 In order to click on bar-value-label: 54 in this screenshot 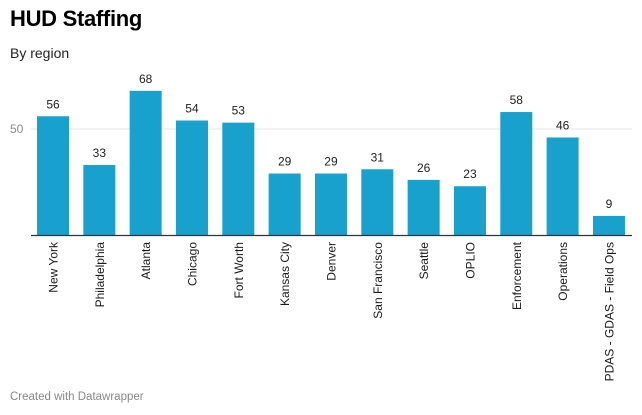, I will do `click(192, 109)`.